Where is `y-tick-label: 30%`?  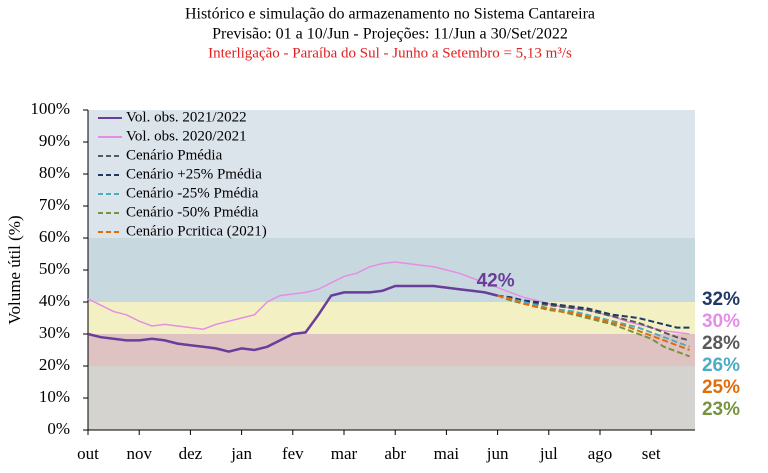 y-tick-label: 30% is located at coordinates (54, 332).